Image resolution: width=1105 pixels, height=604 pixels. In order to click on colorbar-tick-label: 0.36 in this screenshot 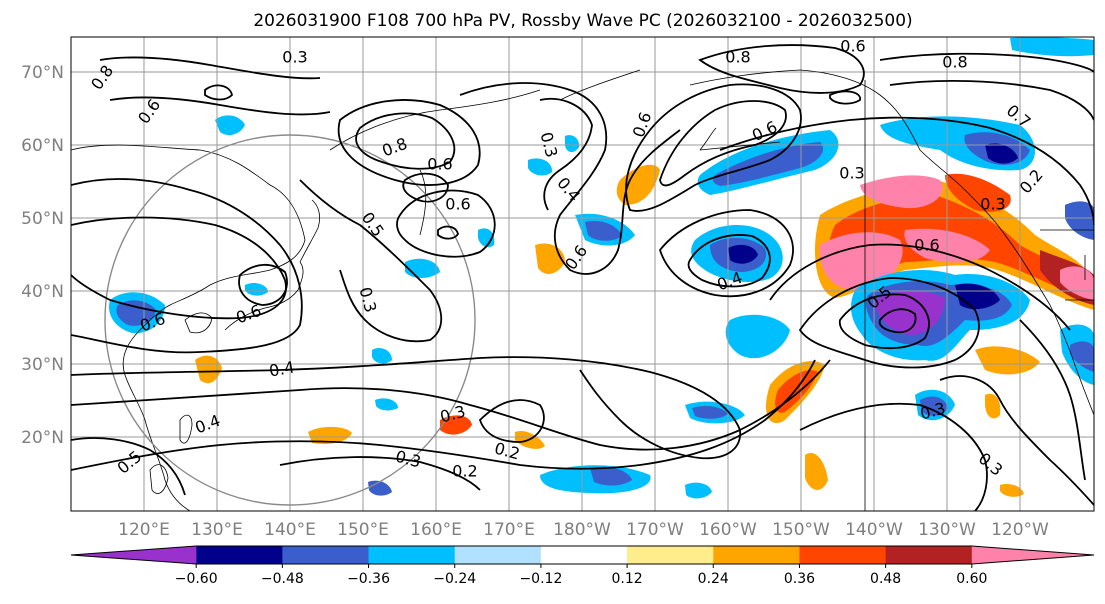, I will do `click(799, 579)`.